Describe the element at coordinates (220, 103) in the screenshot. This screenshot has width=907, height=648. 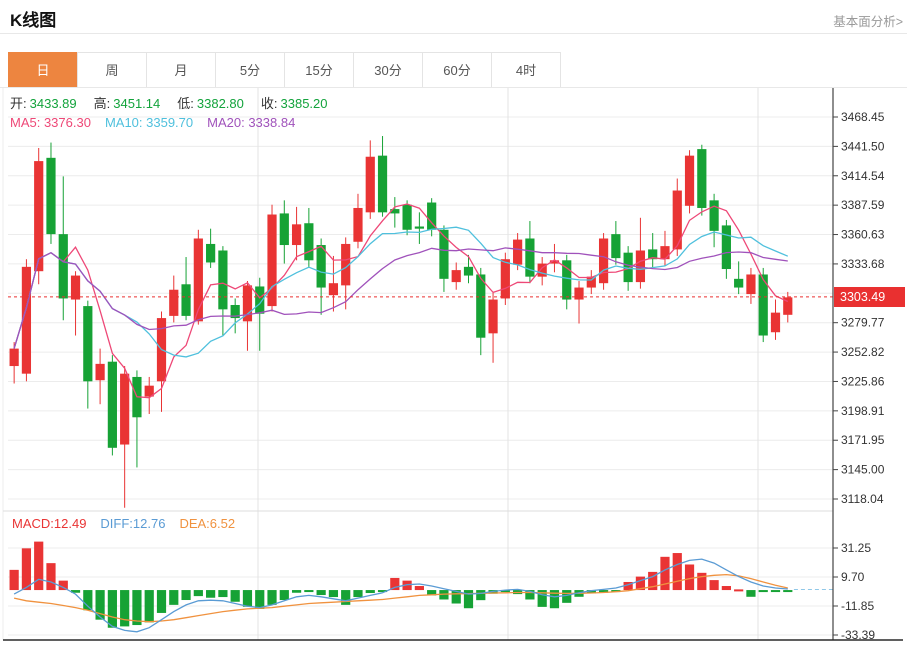
I see `ohlc-value: 3382.80` at that location.